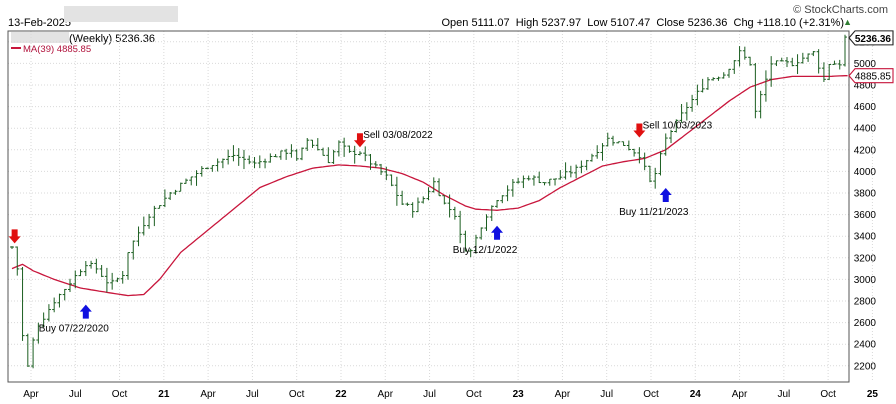  I want to click on y-tick-label: 3600, so click(865, 215).